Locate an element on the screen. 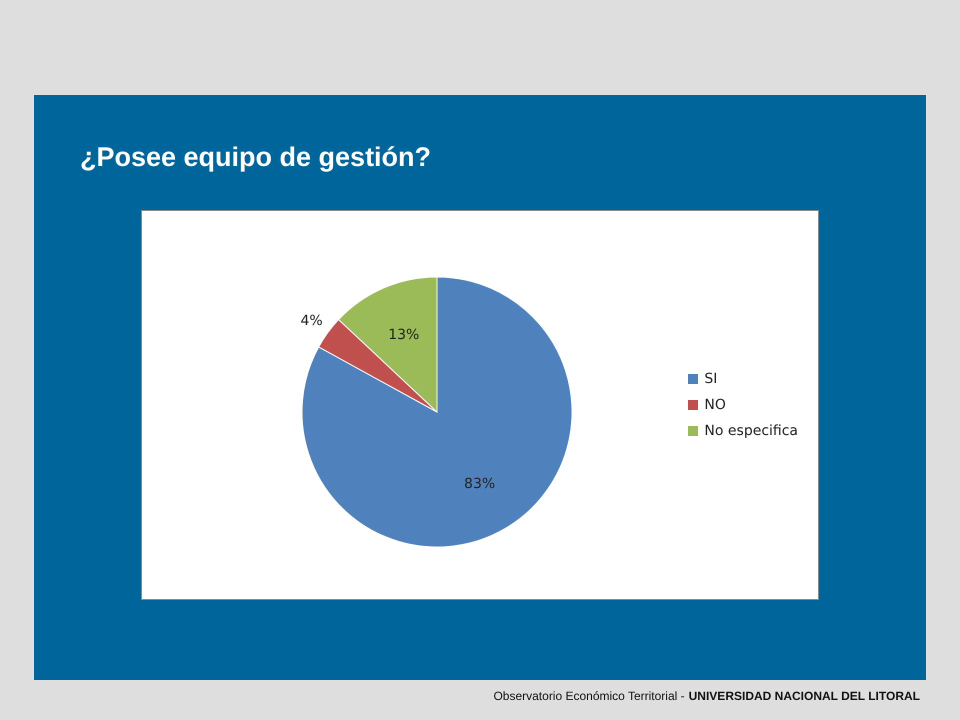  data-label: 83% is located at coordinates (480, 484).